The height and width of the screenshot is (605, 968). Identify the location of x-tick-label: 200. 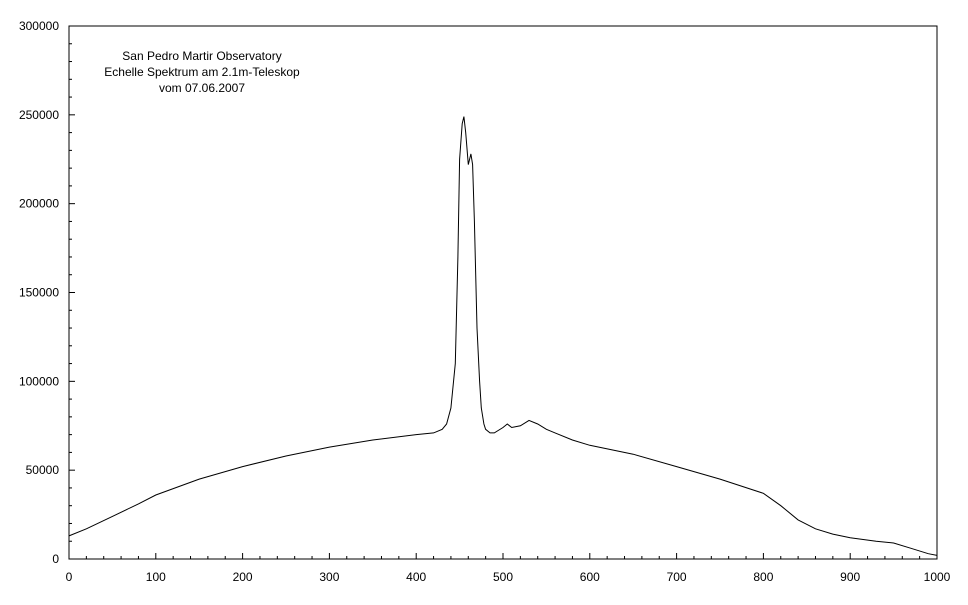
(243, 577).